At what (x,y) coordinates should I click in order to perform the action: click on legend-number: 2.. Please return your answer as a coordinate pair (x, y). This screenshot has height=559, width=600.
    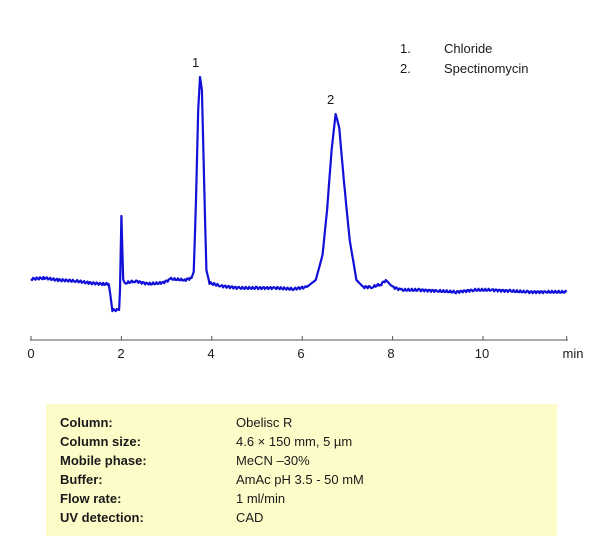
    Looking at the image, I should click on (405, 68).